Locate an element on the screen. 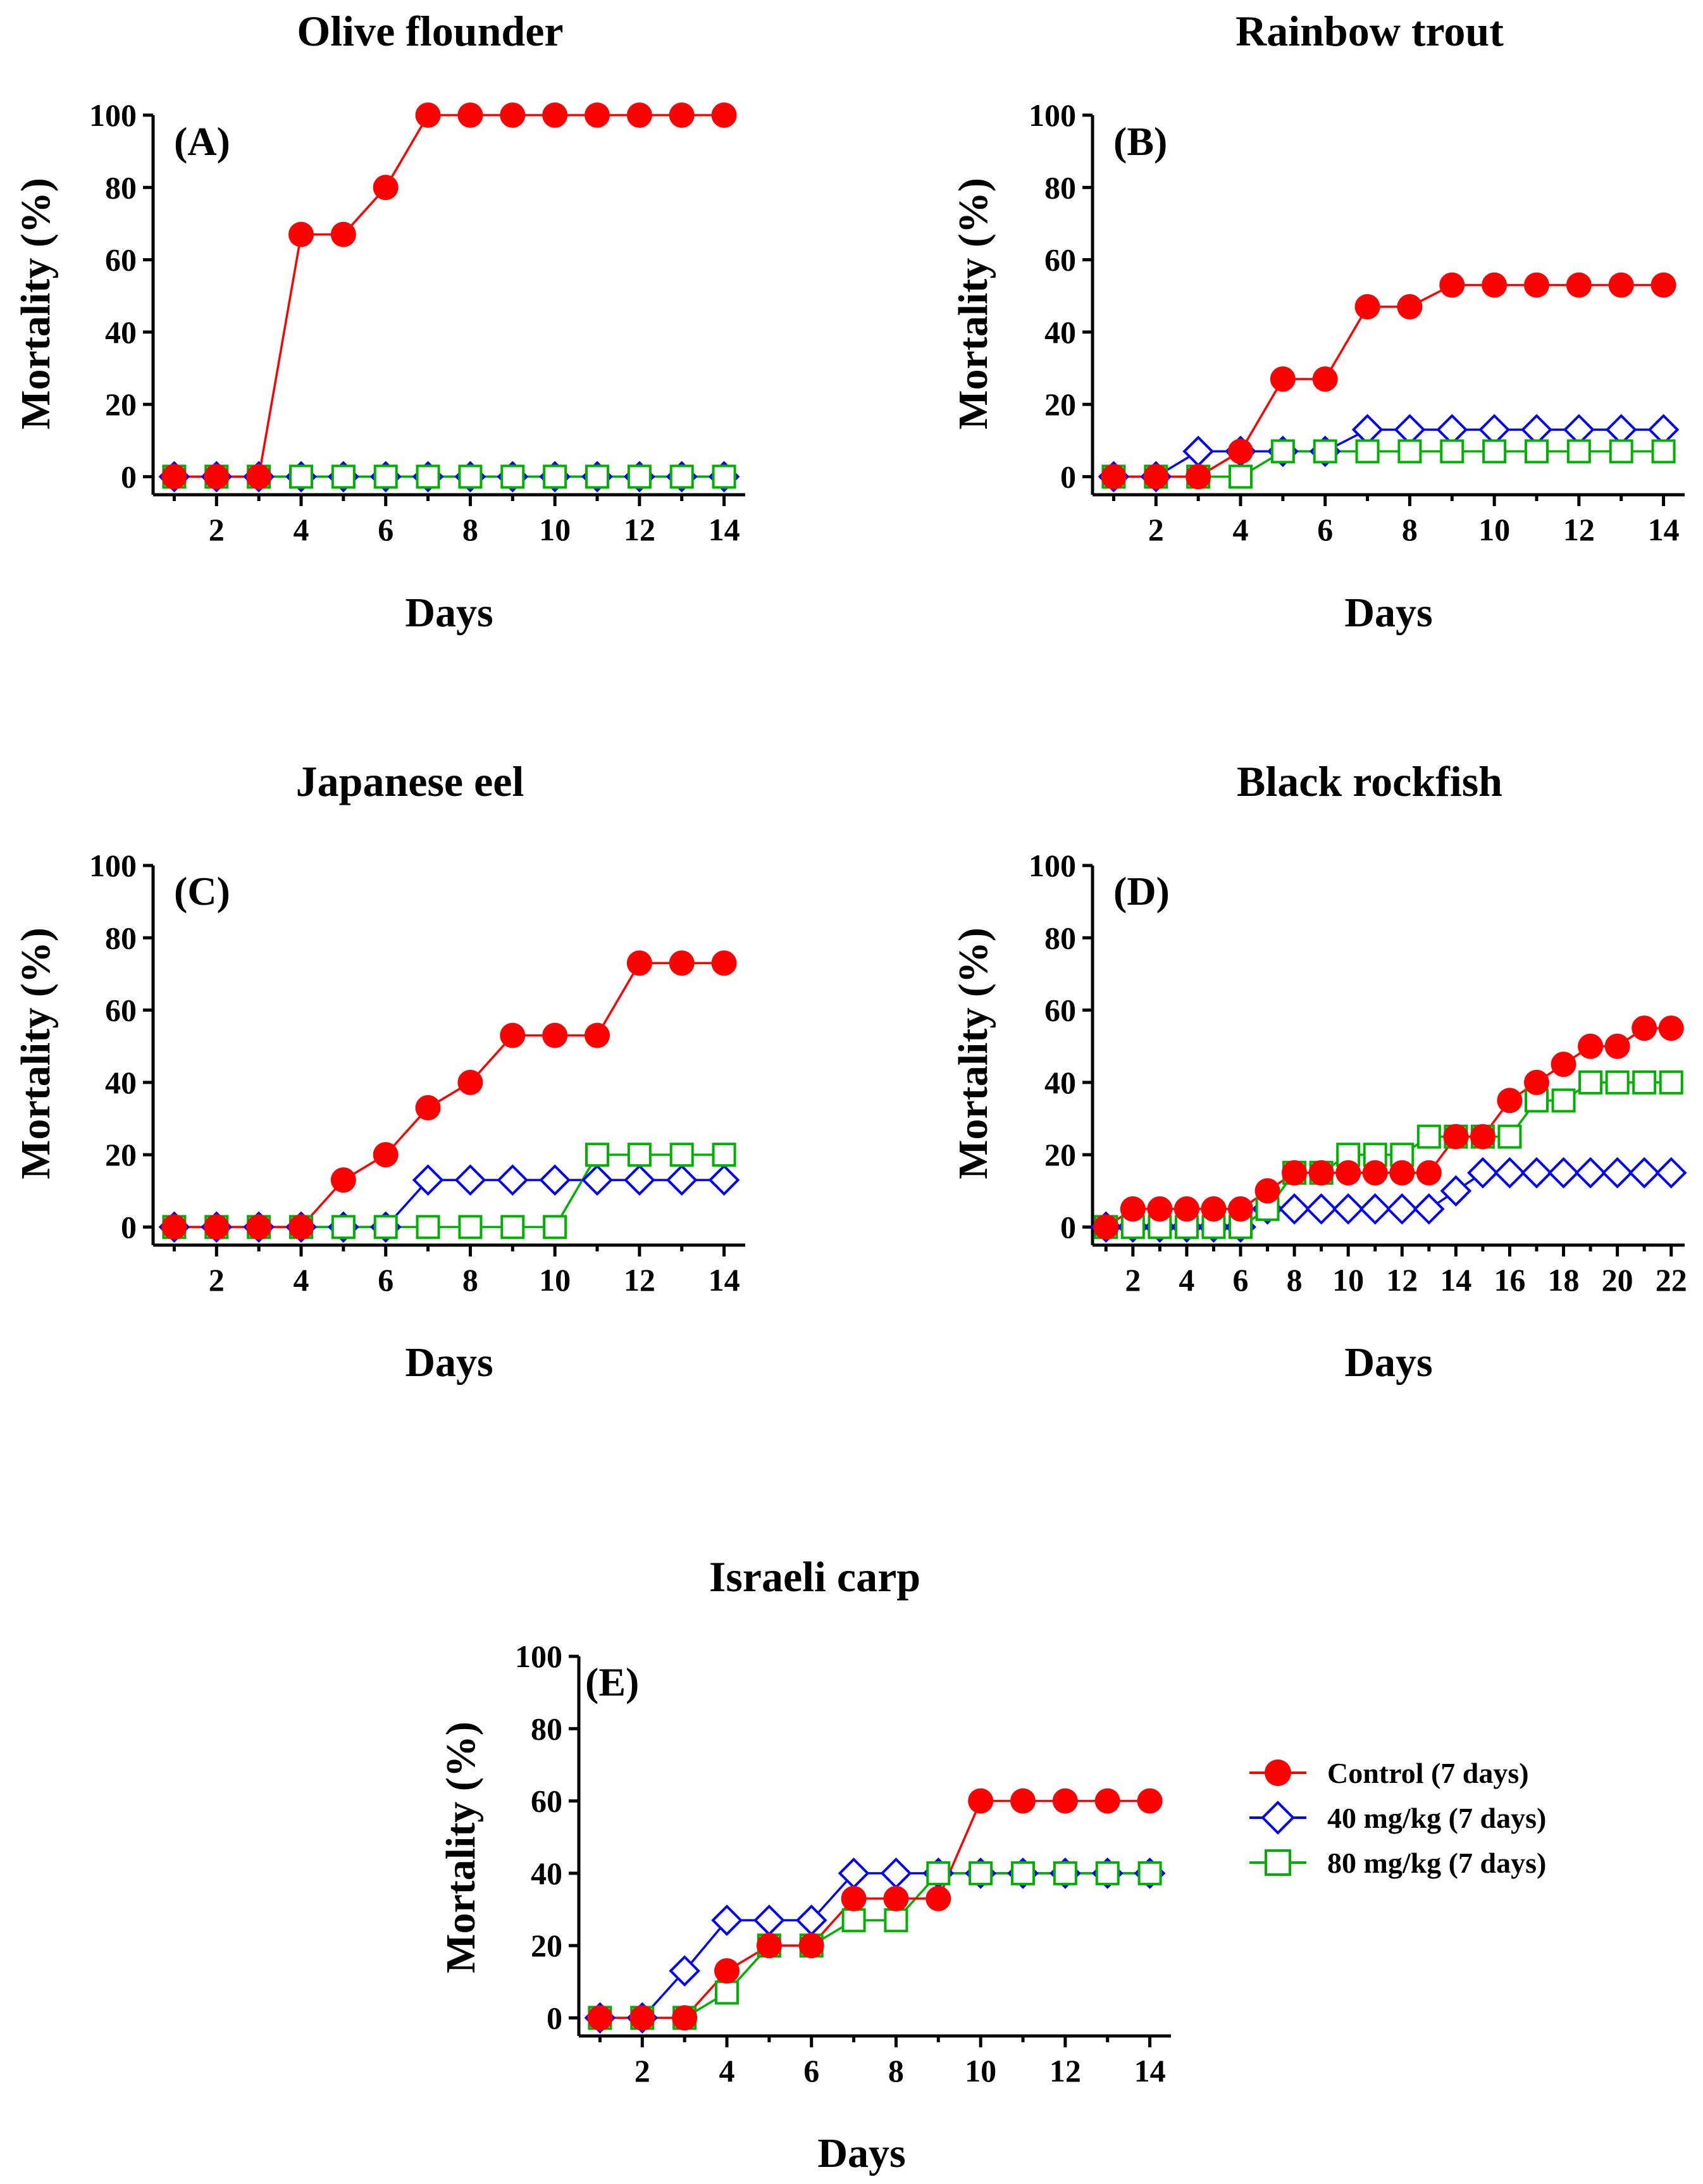 This screenshot has height=2184, width=1703. y-axis-label: Mortality (%) is located at coordinates (36, 1053).